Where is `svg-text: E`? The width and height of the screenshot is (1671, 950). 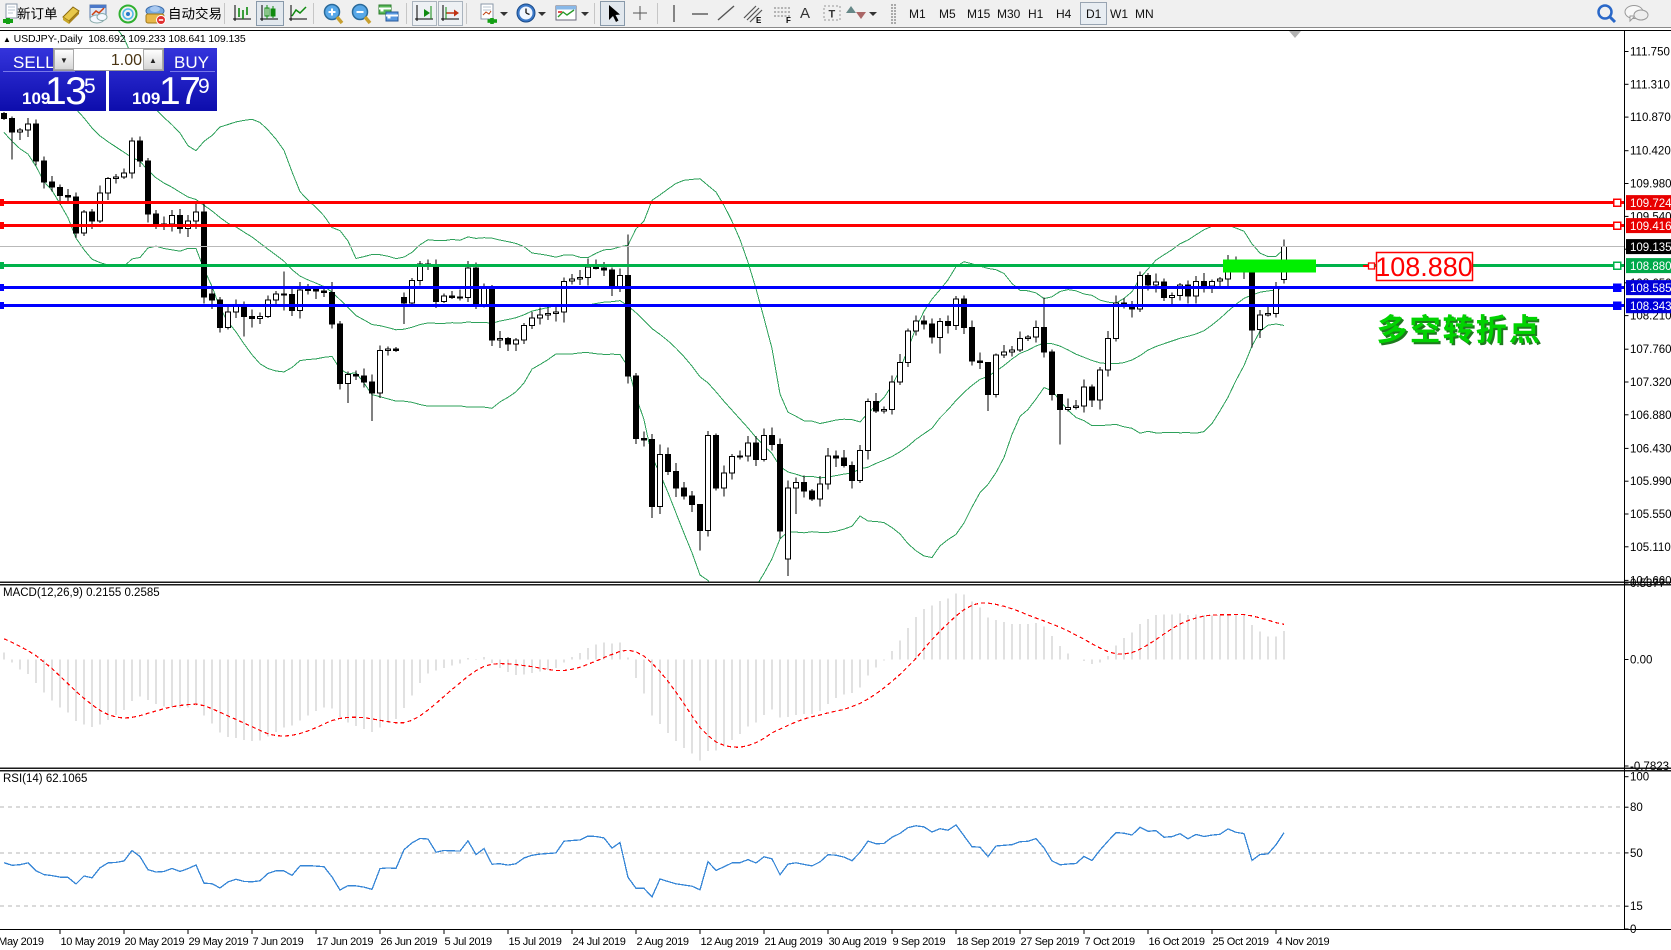 svg-text: E is located at coordinates (759, 20).